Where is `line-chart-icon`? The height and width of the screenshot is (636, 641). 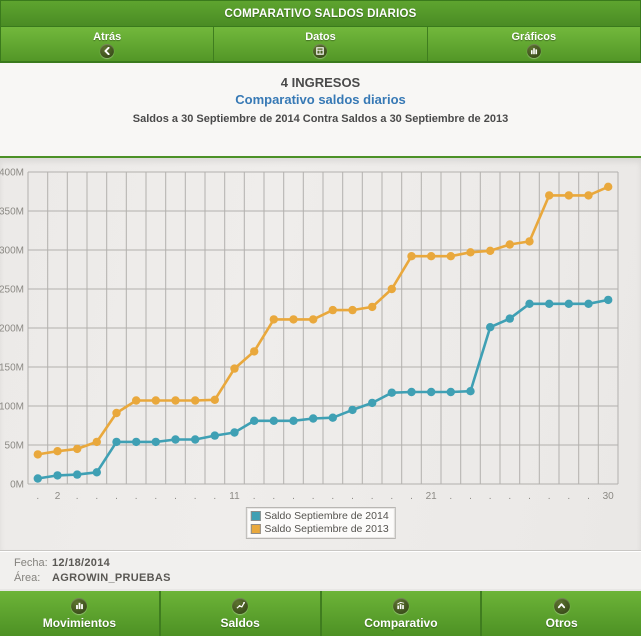
line-chart-icon is located at coordinates (240, 605).